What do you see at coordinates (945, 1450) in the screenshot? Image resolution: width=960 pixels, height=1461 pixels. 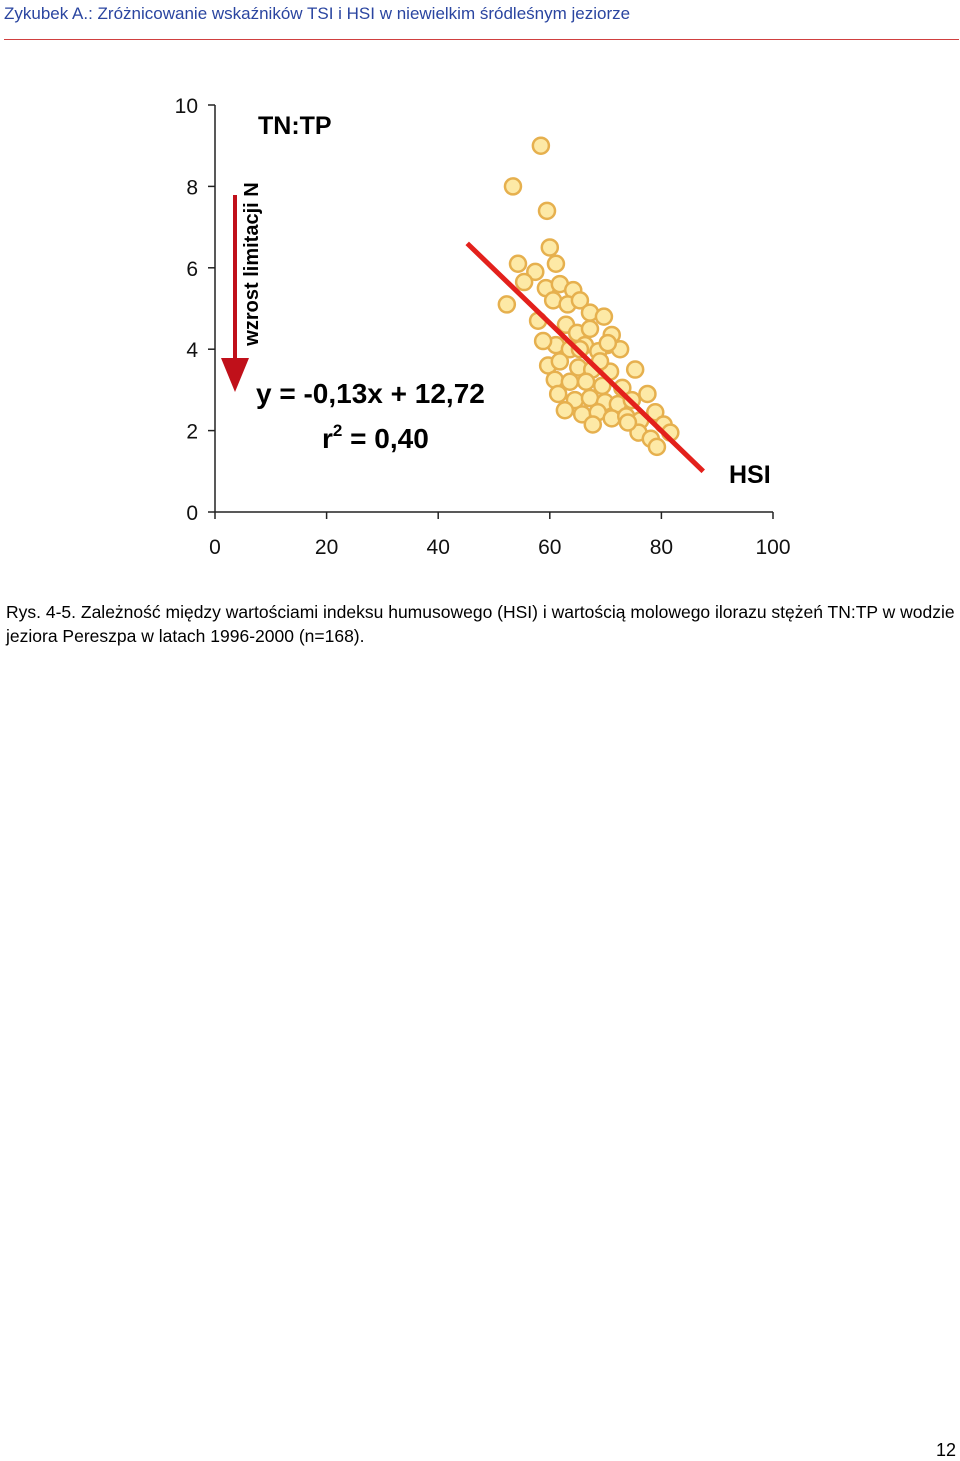 I see `page-number: 12` at bounding box center [945, 1450].